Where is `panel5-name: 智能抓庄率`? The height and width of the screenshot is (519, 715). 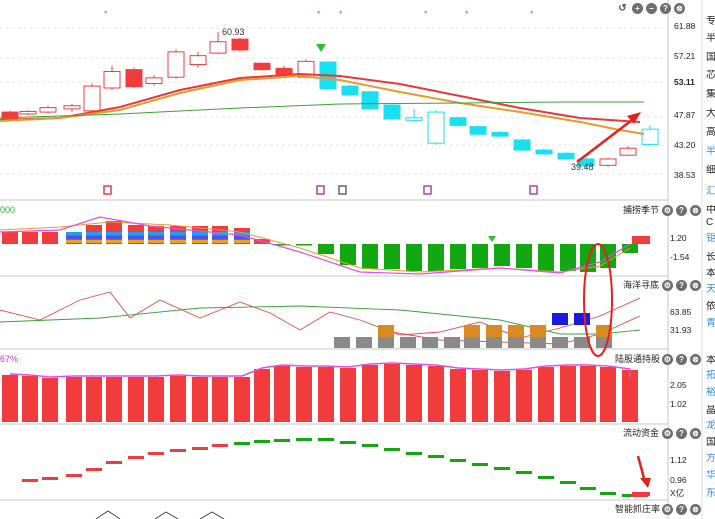
panel5-name: 智能抓庄率 is located at coordinates (638, 509).